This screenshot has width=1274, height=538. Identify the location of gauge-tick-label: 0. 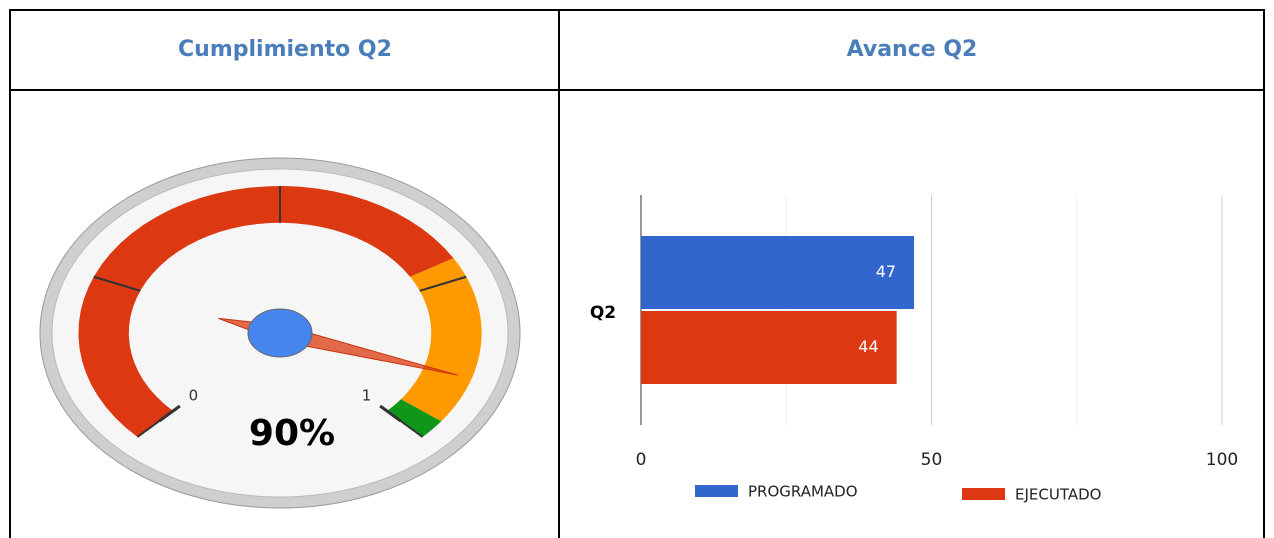
(194, 396).